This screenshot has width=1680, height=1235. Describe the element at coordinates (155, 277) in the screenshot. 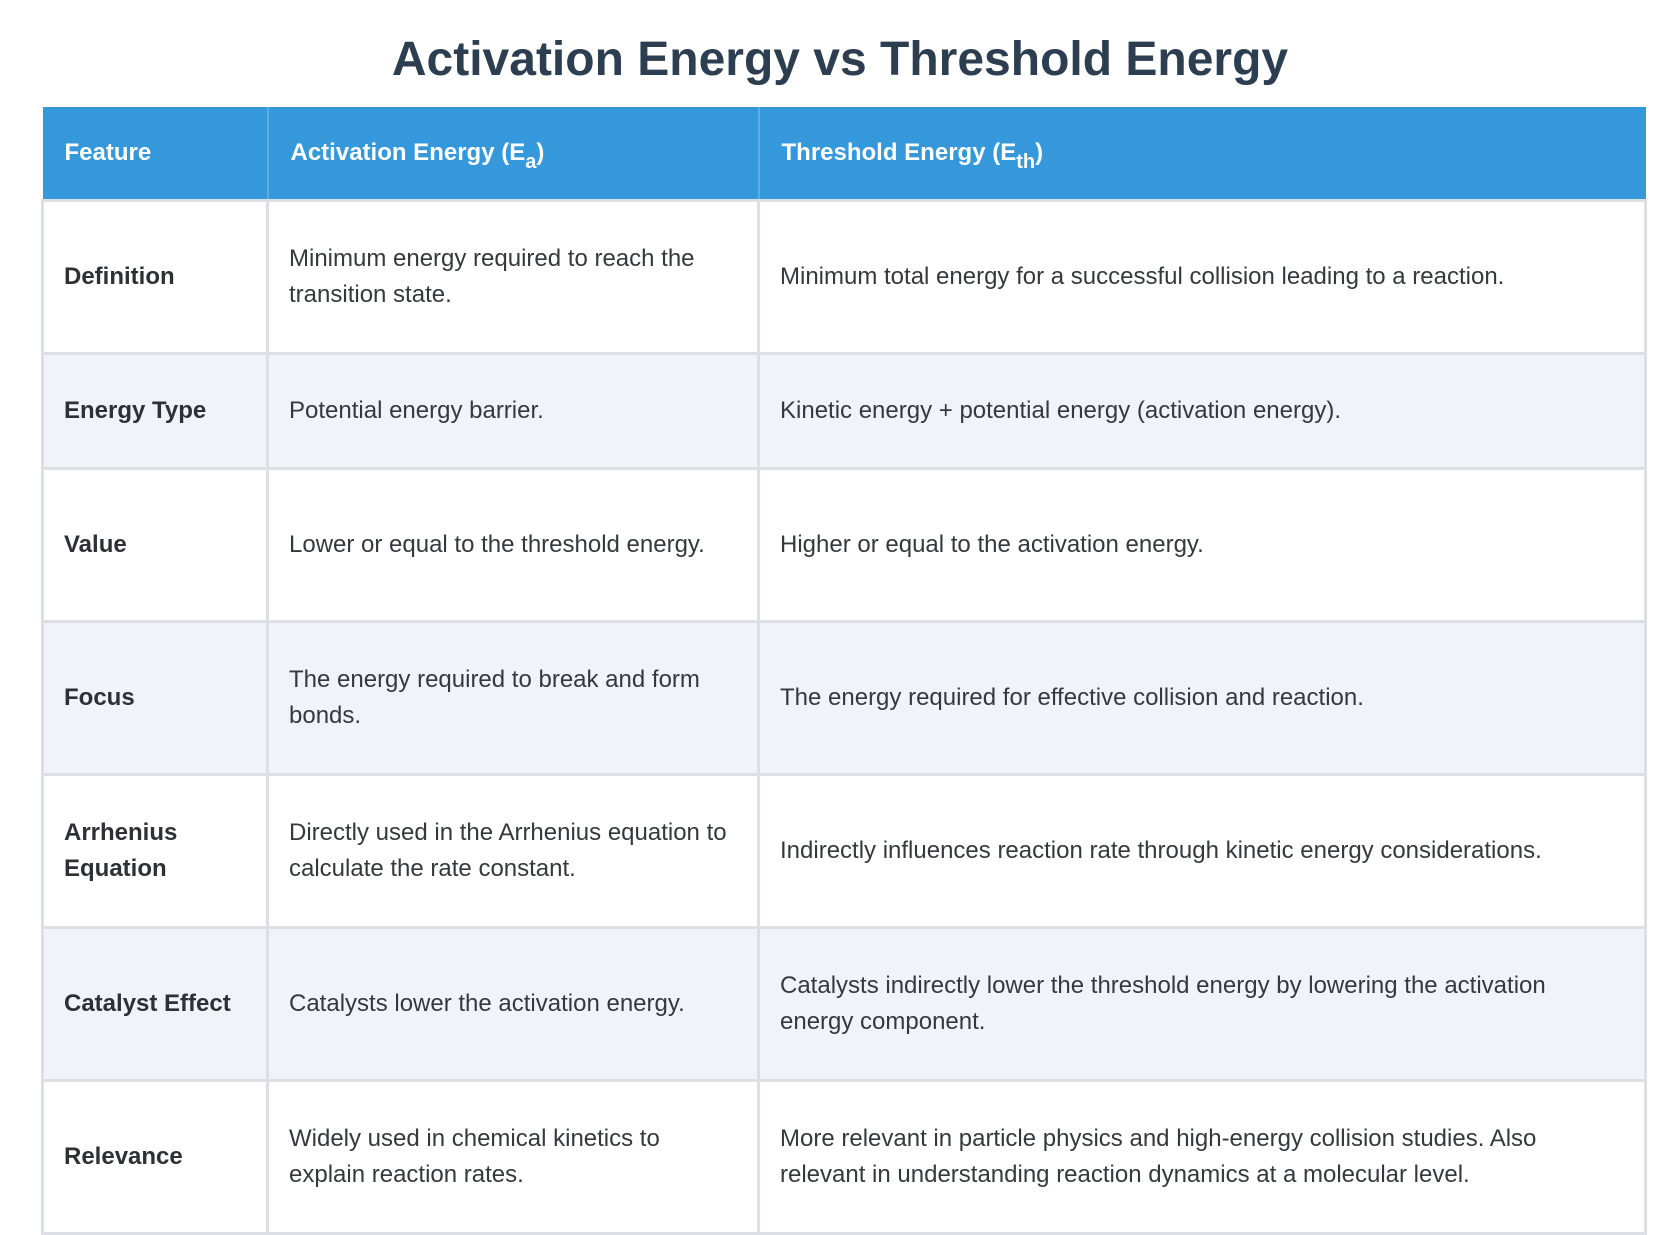

I see `feature-cell: Definition` at that location.